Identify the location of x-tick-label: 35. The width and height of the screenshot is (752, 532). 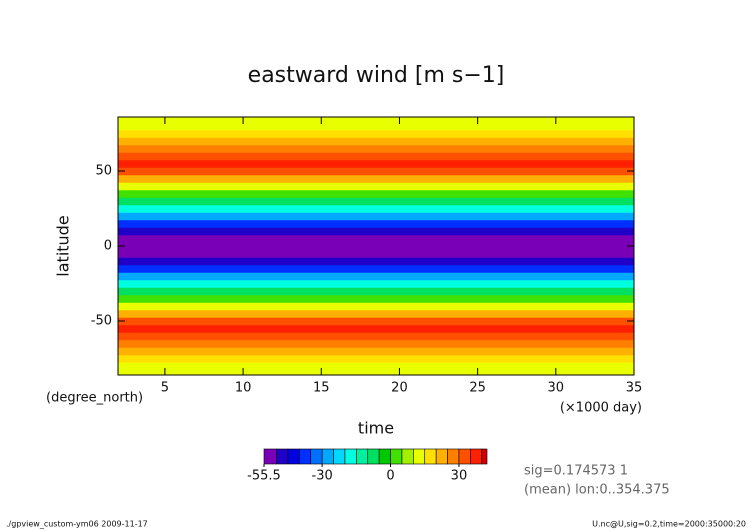
(634, 388).